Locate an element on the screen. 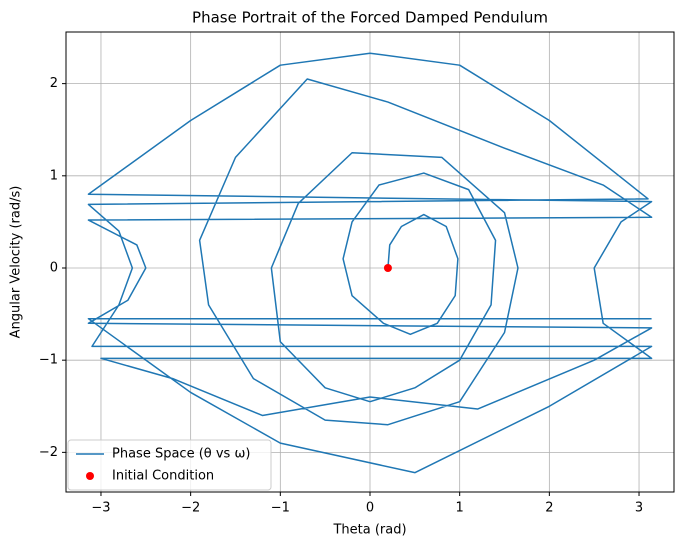 The image size is (689, 551). y-tick-label: 0 is located at coordinates (54, 267).